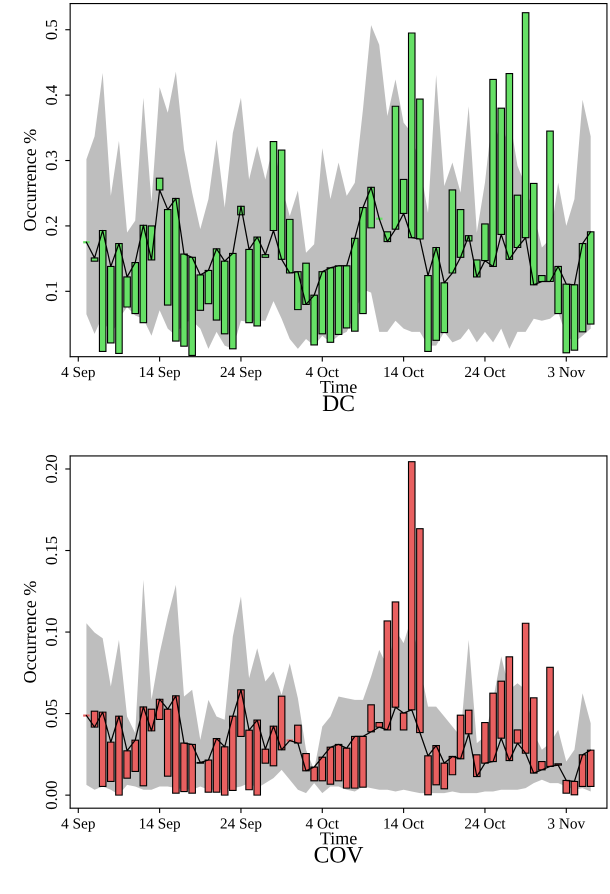 This screenshot has height=894, width=610. I want to click on text: DC, so click(338, 403).